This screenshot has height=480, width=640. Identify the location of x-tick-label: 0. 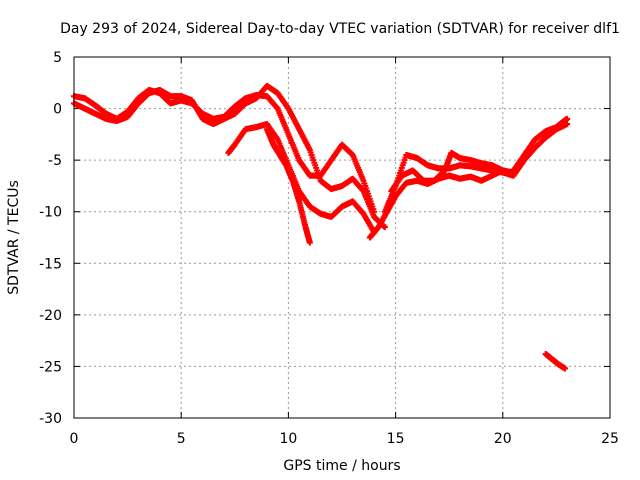
(74, 439).